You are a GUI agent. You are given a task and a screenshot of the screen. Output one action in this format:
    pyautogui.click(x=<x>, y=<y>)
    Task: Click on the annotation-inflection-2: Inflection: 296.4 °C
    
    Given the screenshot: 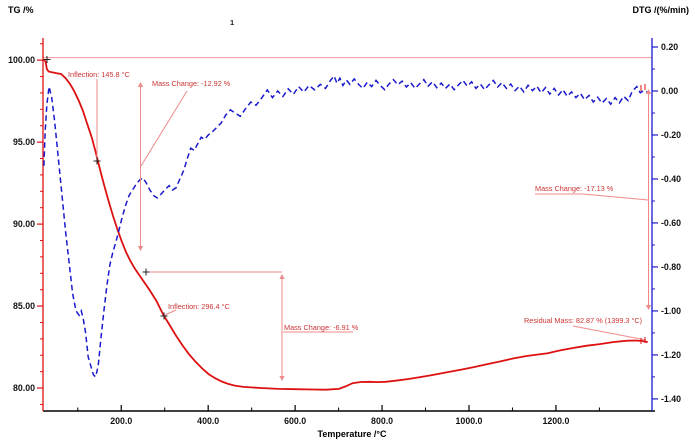 What is the action you would take?
    pyautogui.click(x=199, y=306)
    